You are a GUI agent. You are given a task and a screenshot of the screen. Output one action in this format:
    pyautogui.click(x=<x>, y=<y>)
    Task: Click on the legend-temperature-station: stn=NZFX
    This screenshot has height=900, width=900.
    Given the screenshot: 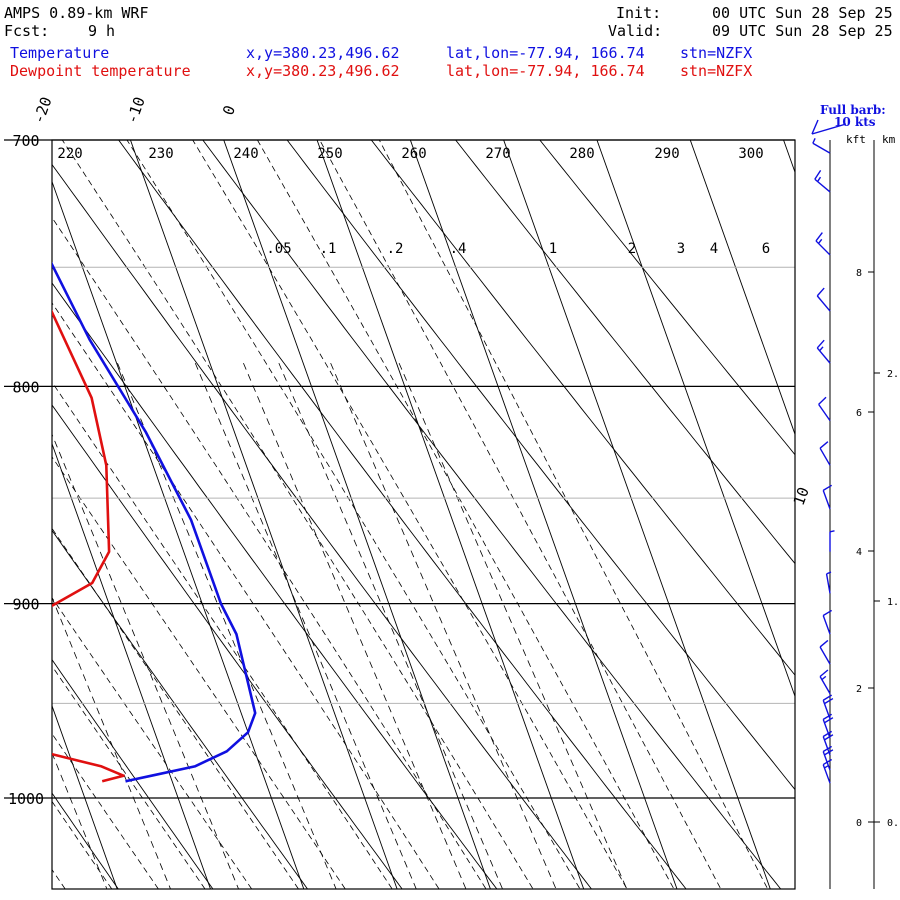 What is the action you would take?
    pyautogui.click(x=716, y=53)
    